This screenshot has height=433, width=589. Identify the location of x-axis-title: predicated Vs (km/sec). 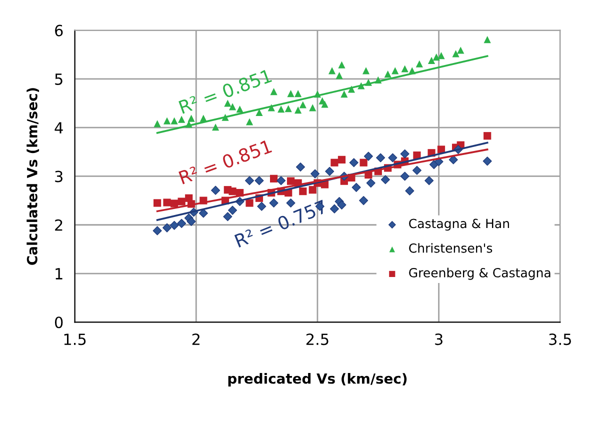
(317, 379).